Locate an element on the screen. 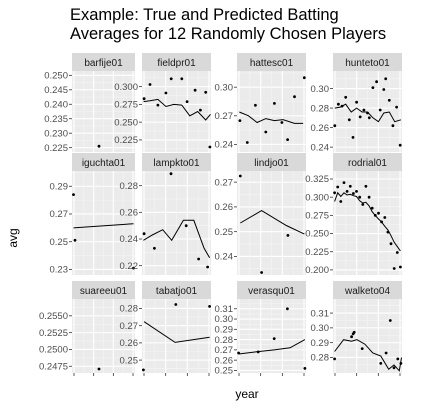  y-tick-label: 0.31 is located at coordinates (224, 309).